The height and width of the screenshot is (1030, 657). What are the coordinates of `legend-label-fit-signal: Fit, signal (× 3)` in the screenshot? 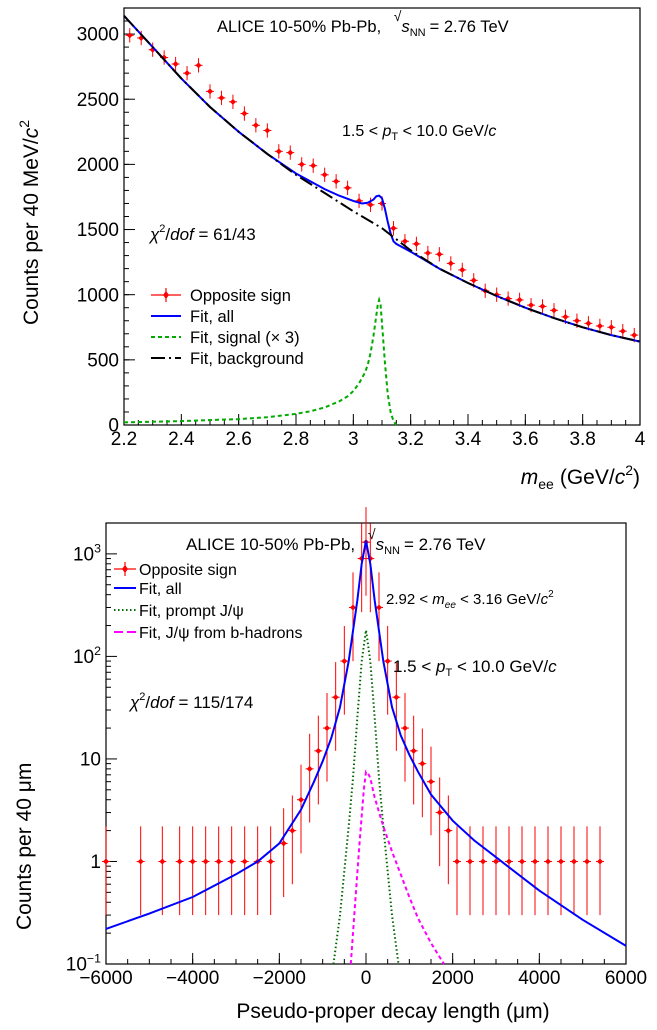 It's located at (245, 338).